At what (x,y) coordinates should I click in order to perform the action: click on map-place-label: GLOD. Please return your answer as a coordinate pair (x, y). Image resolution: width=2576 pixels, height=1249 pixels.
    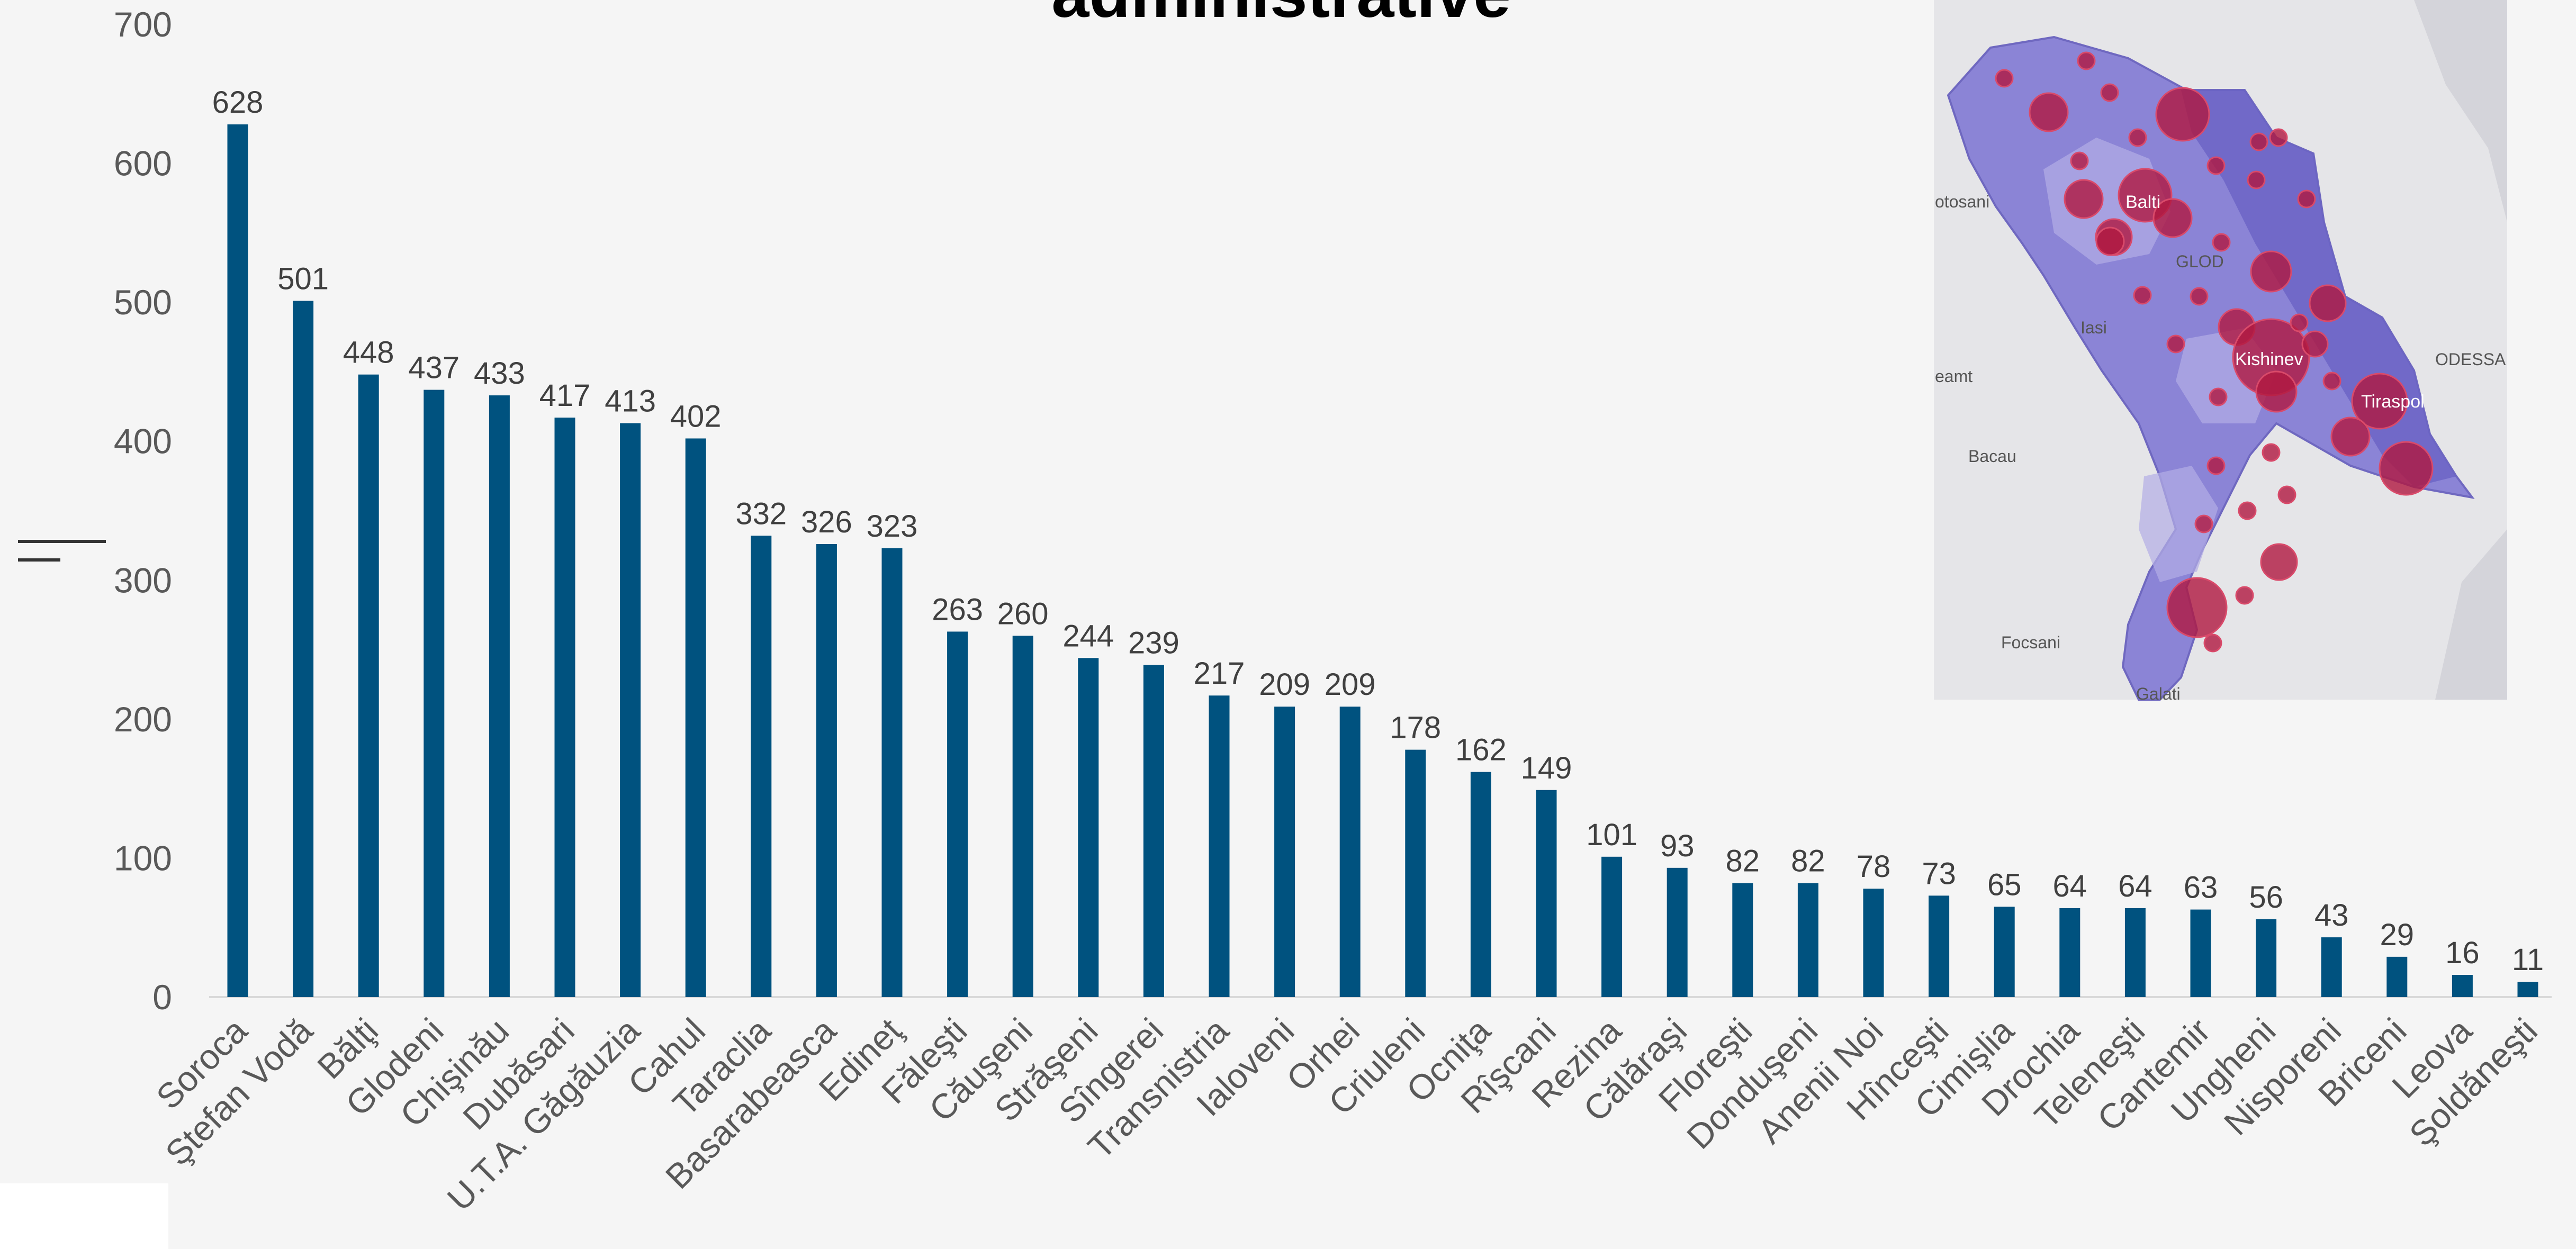
    Looking at the image, I should click on (2200, 261).